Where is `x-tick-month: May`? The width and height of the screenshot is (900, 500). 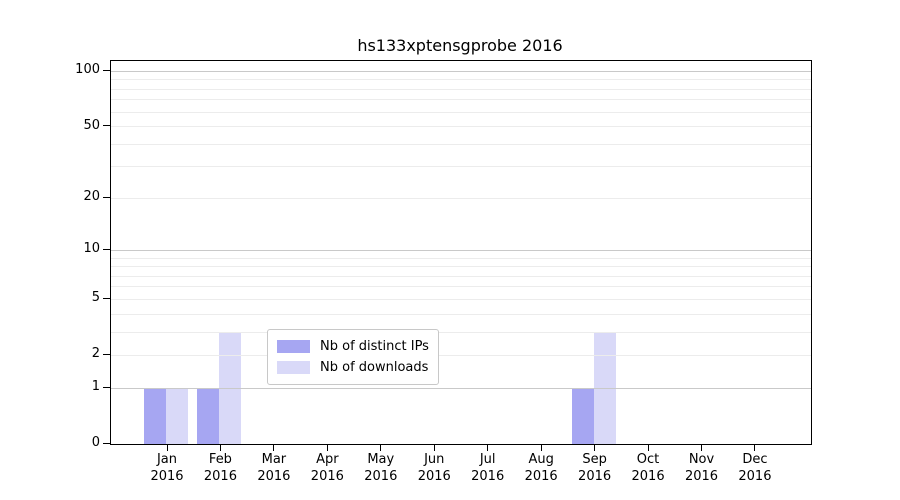
x-tick-month: May is located at coordinates (381, 459).